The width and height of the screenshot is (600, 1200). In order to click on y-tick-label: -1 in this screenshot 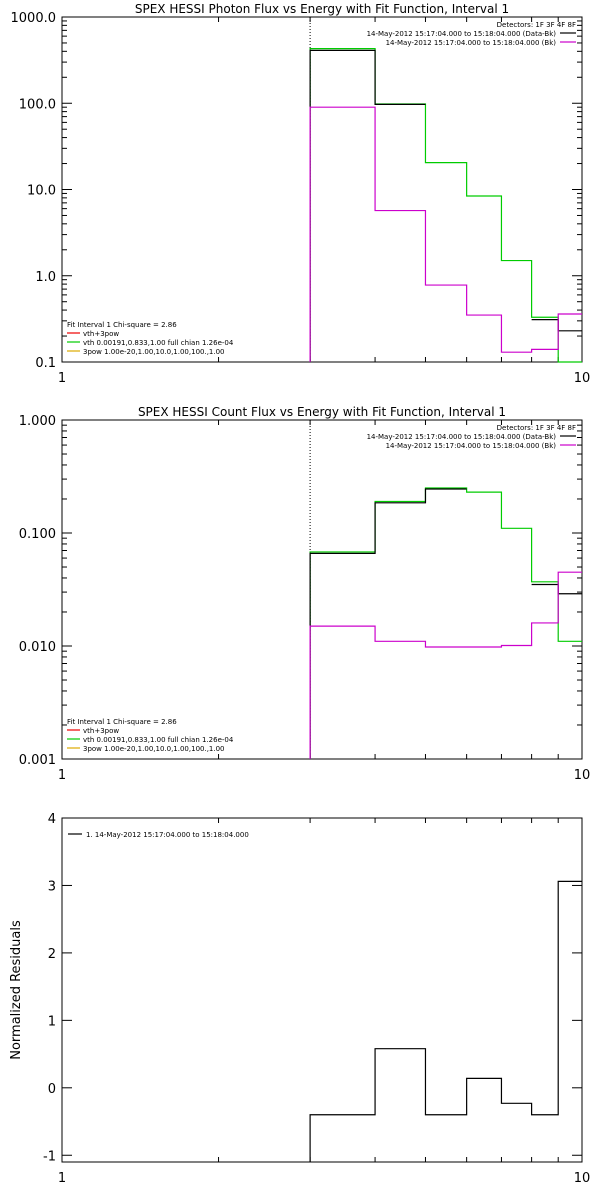, I will do `click(49, 1156)`.